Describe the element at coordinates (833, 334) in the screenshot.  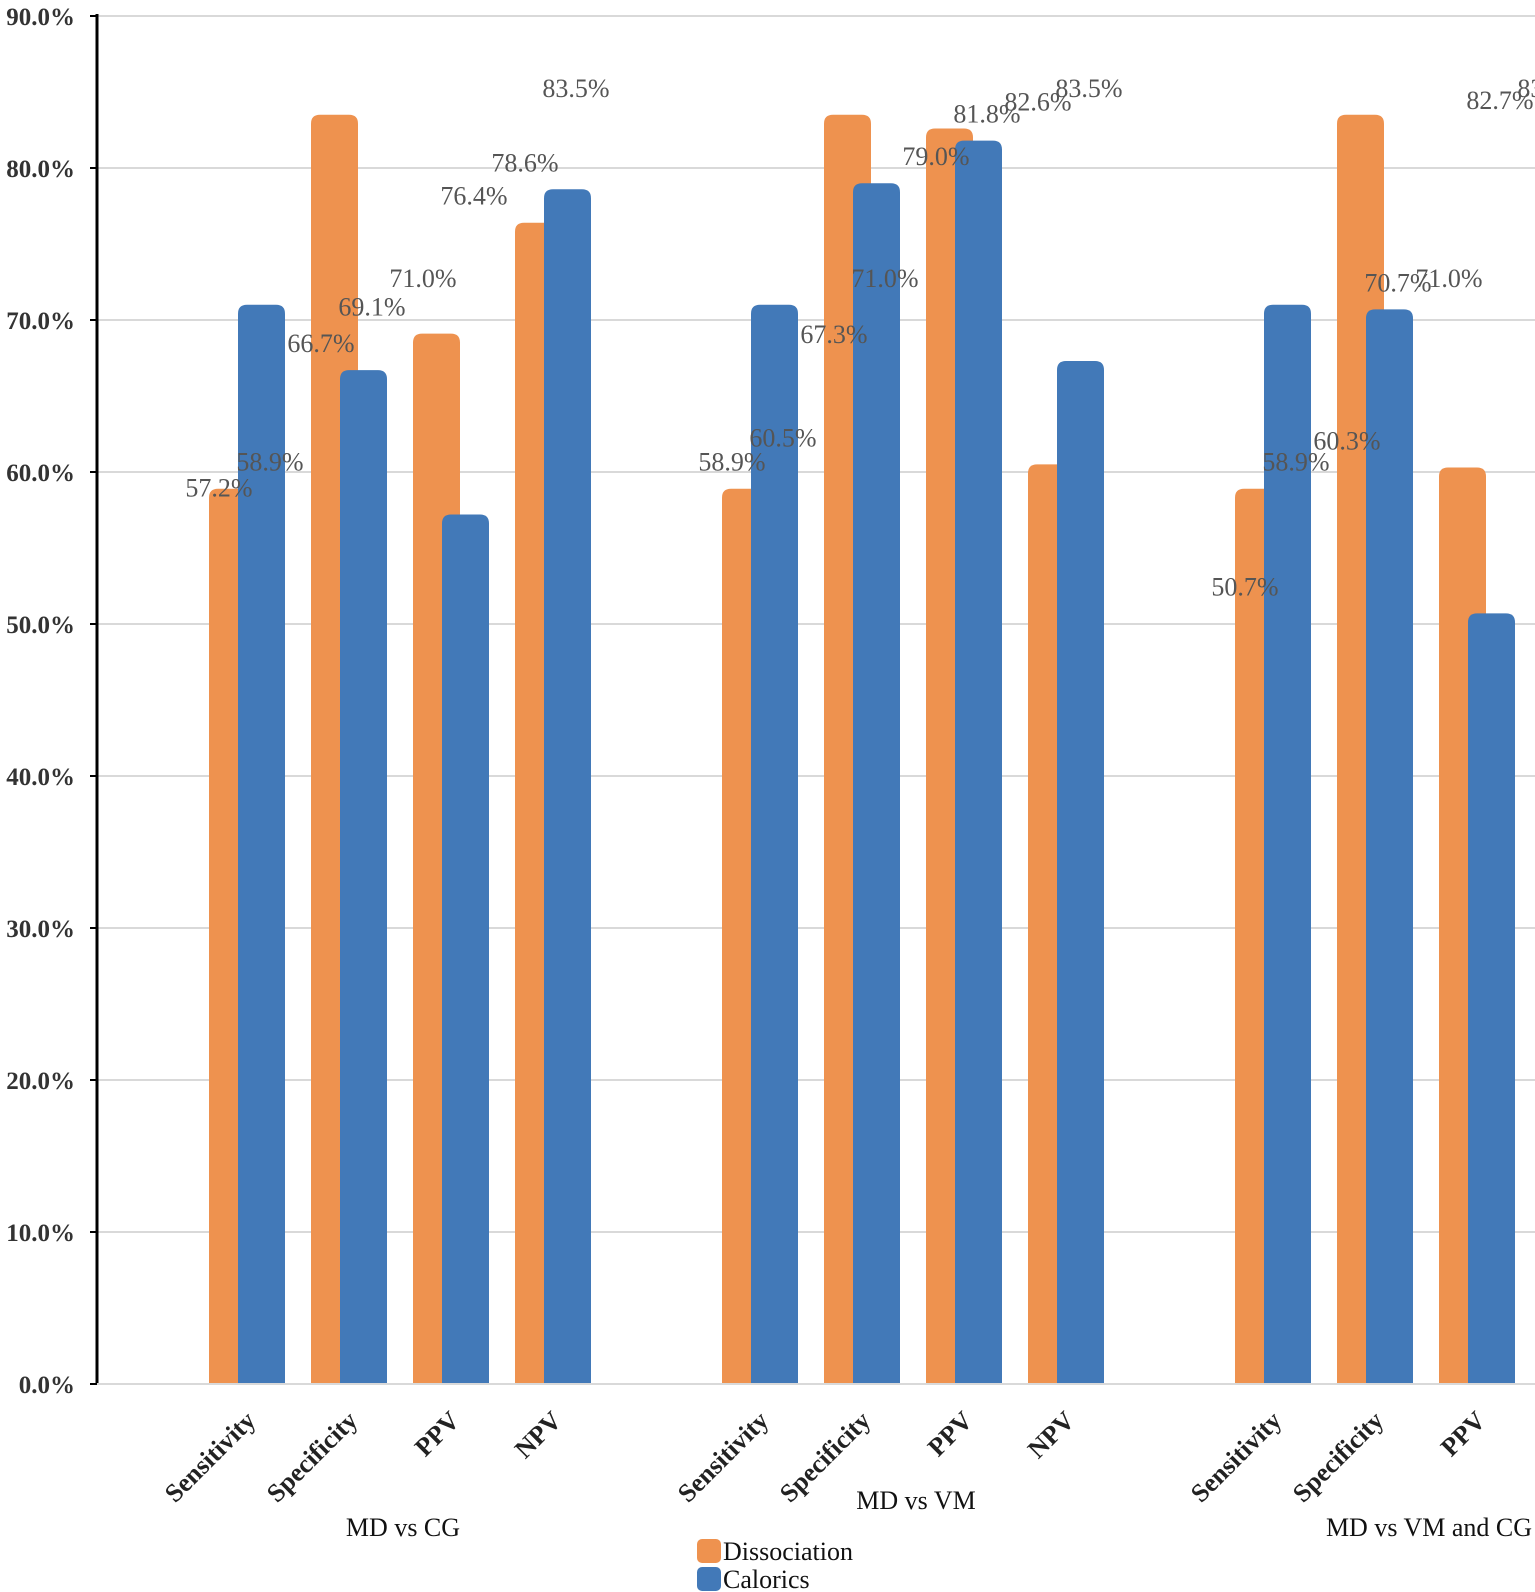
I see `data-label: 67.3%` at that location.